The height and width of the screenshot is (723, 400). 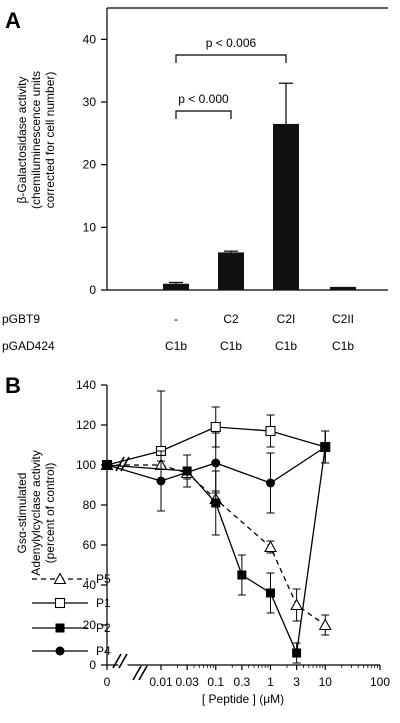 What do you see at coordinates (215, 682) in the screenshot?
I see `panel-b-x-tick-label: 0.1` at bounding box center [215, 682].